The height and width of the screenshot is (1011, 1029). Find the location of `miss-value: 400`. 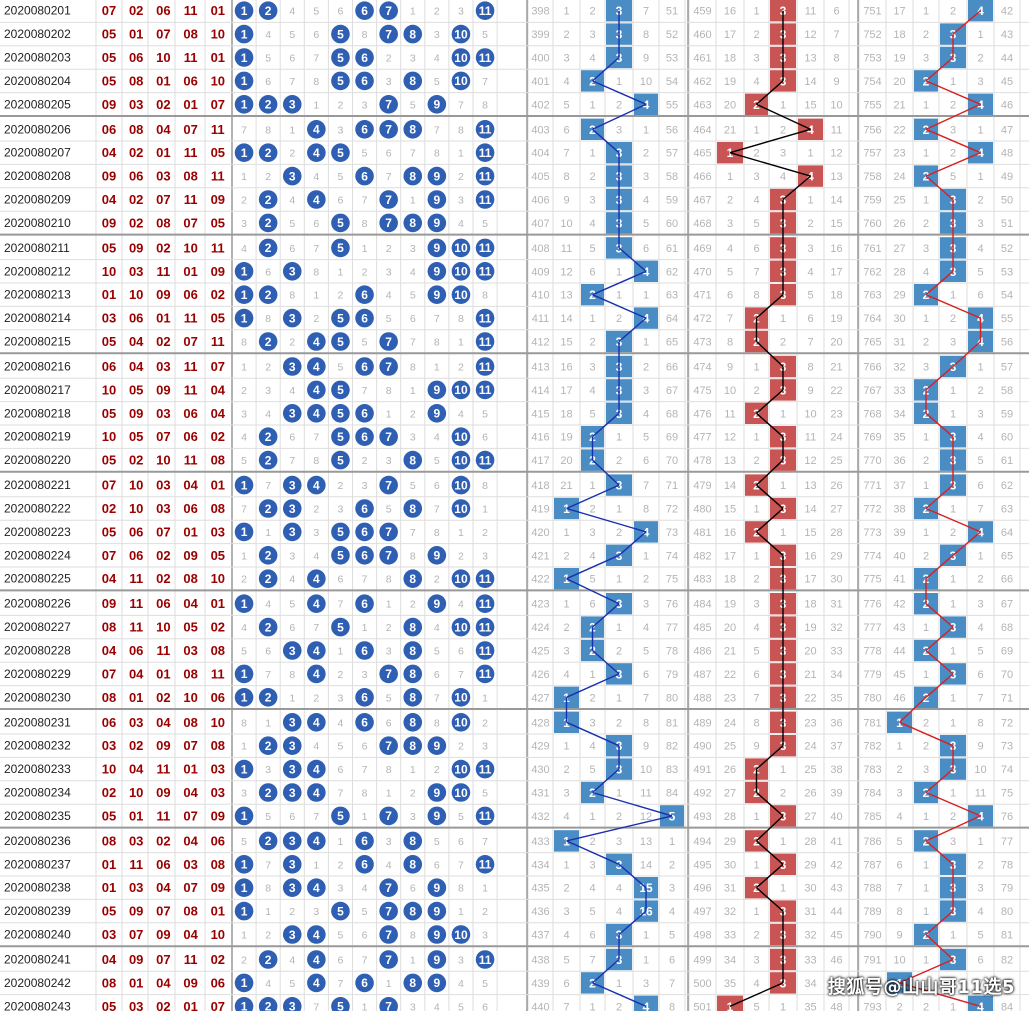

miss-value: 400 is located at coordinates (540, 59).